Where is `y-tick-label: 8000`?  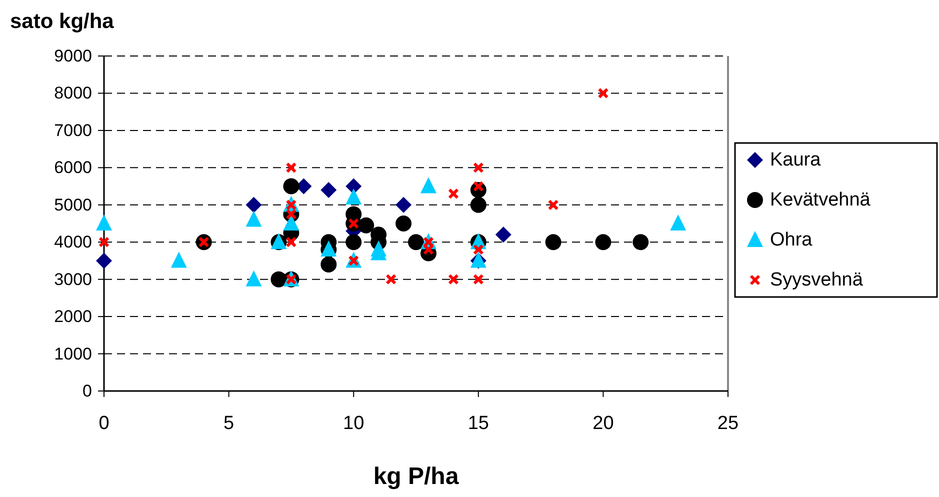
y-tick-label: 8000 is located at coordinates (73, 93).